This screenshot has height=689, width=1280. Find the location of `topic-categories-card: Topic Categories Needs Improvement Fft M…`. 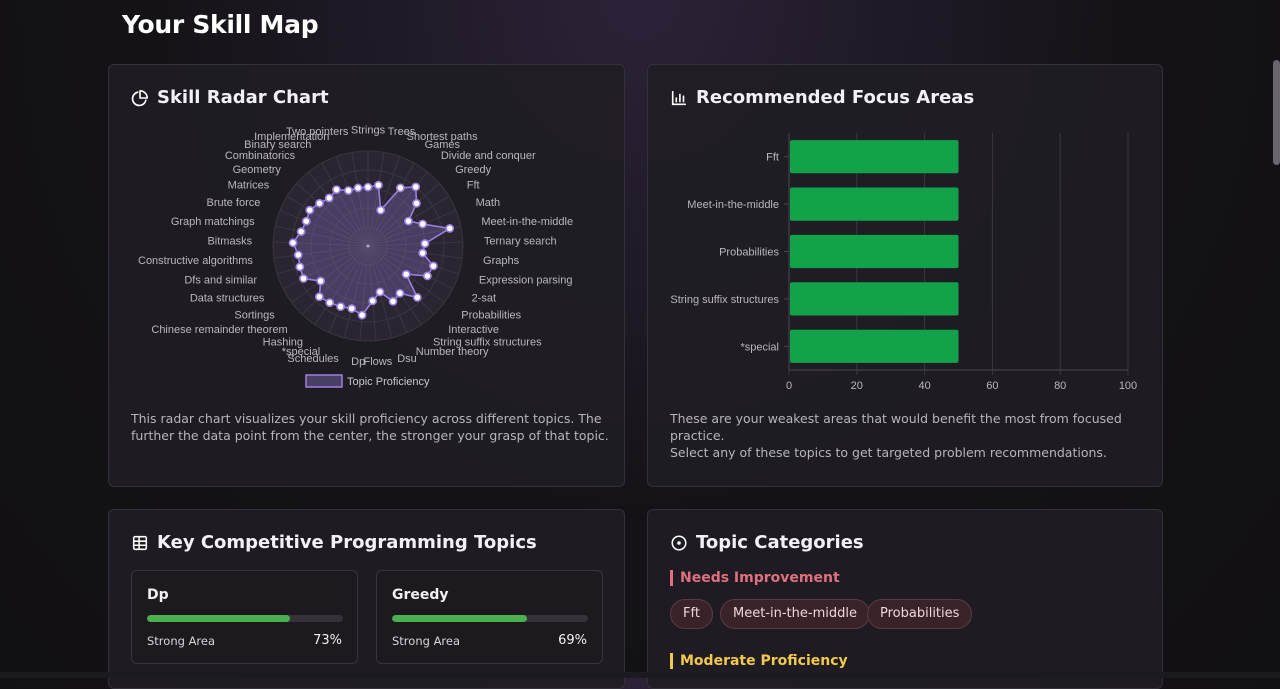

topic-categories-card: Topic Categories Needs Improvement Fft M… is located at coordinates (905, 599).